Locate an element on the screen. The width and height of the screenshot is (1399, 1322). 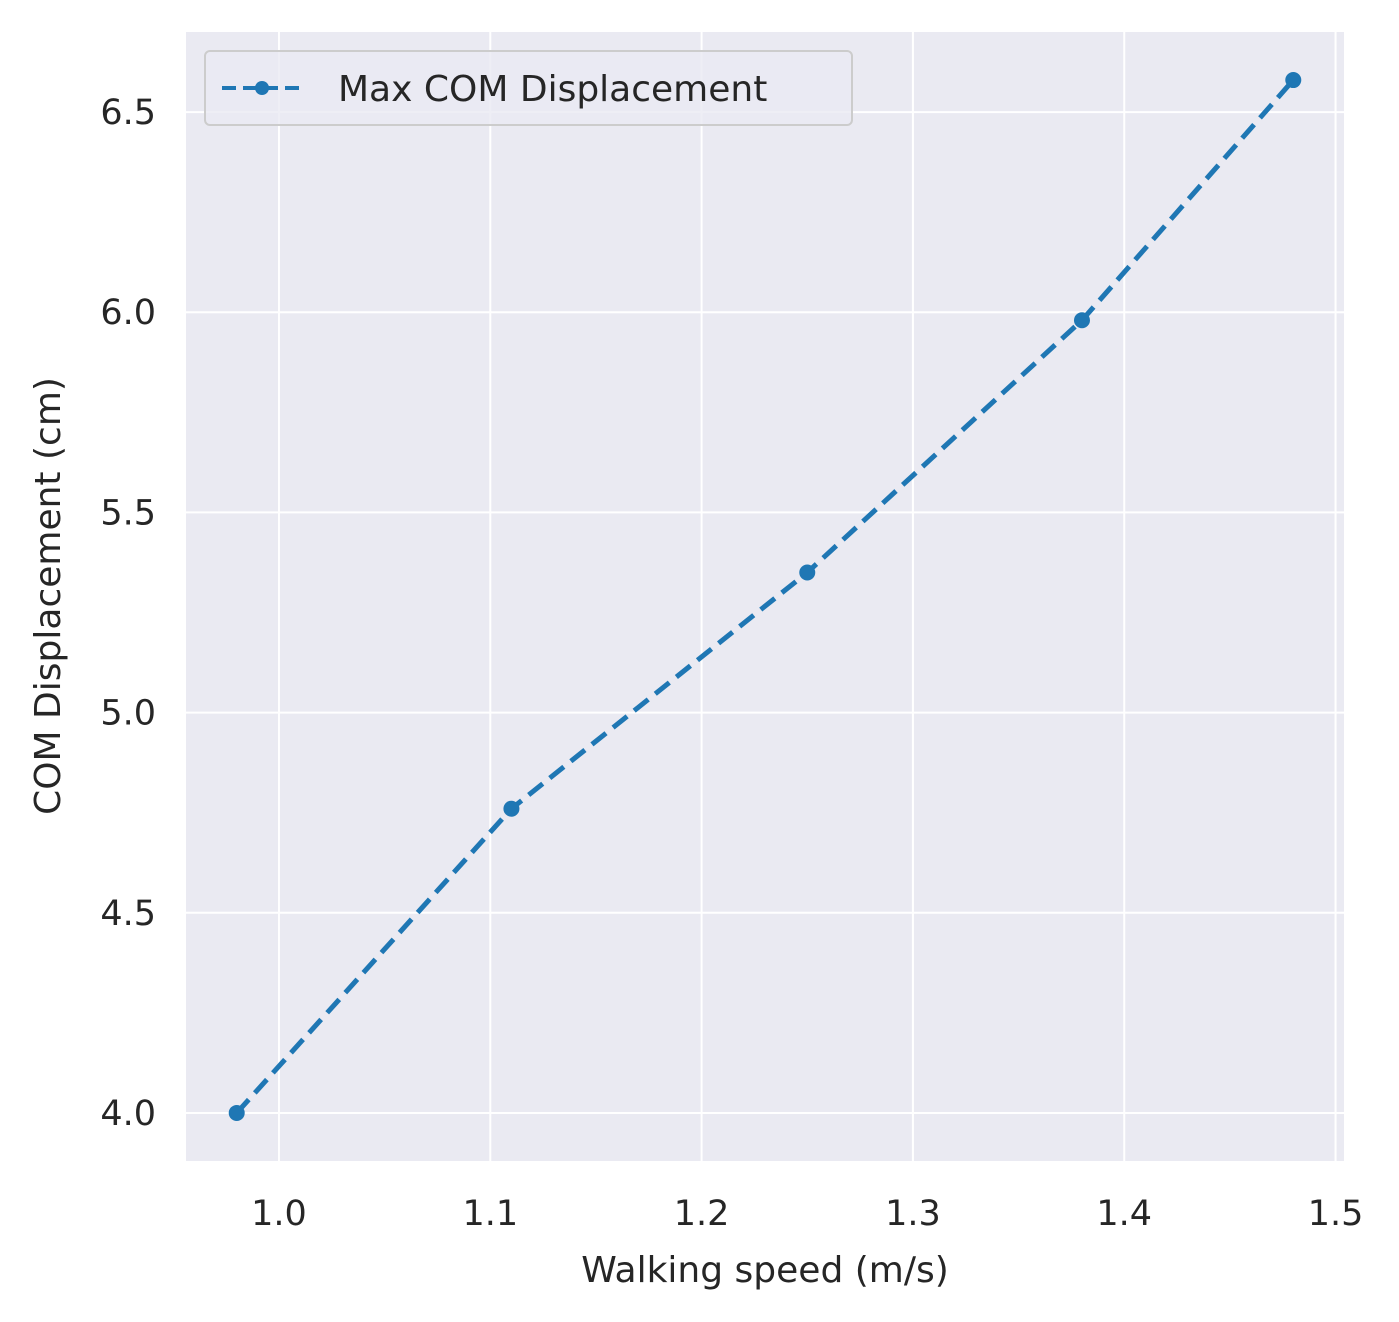
x-tick-label: 1.1 is located at coordinates (490, 1214).